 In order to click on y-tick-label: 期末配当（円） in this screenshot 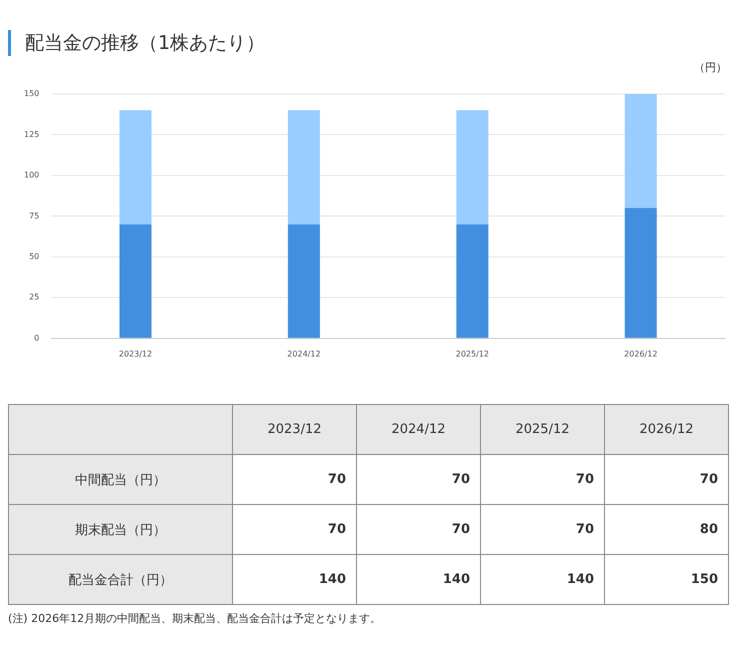, I will do `click(120, 529)`.